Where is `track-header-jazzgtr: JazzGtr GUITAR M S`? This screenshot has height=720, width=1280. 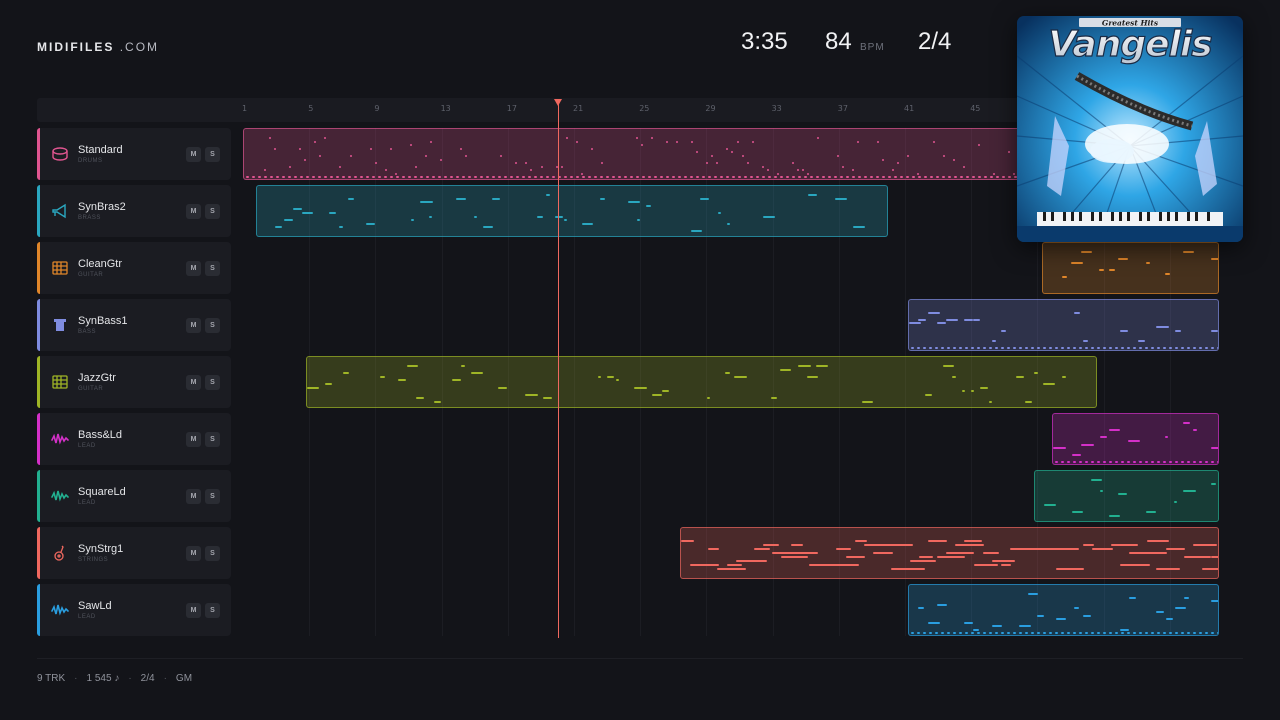
track-header-jazzgtr: JazzGtr GUITAR M S is located at coordinates (134, 382).